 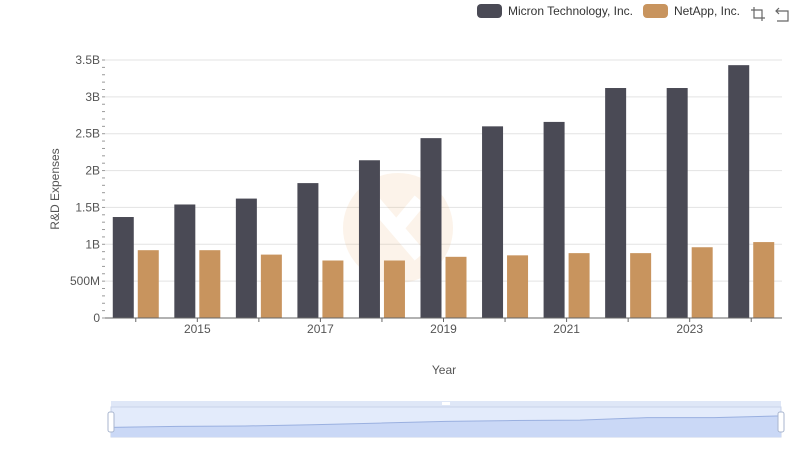 I want to click on y-tick-label: 0, so click(x=96, y=318).